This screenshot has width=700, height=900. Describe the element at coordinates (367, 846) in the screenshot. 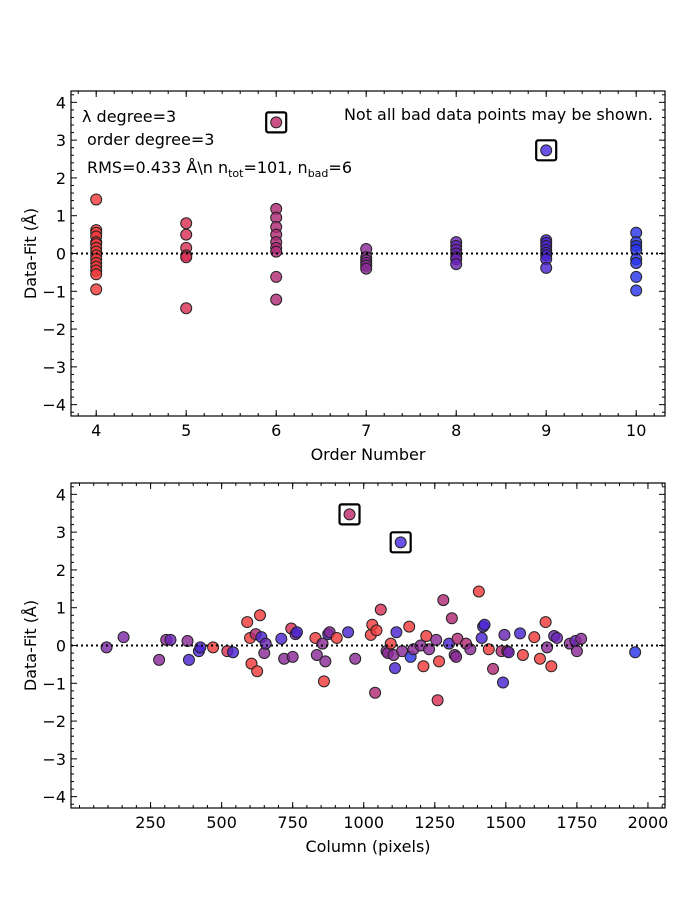

I see `x-axis-label: Column (pixels)` at that location.